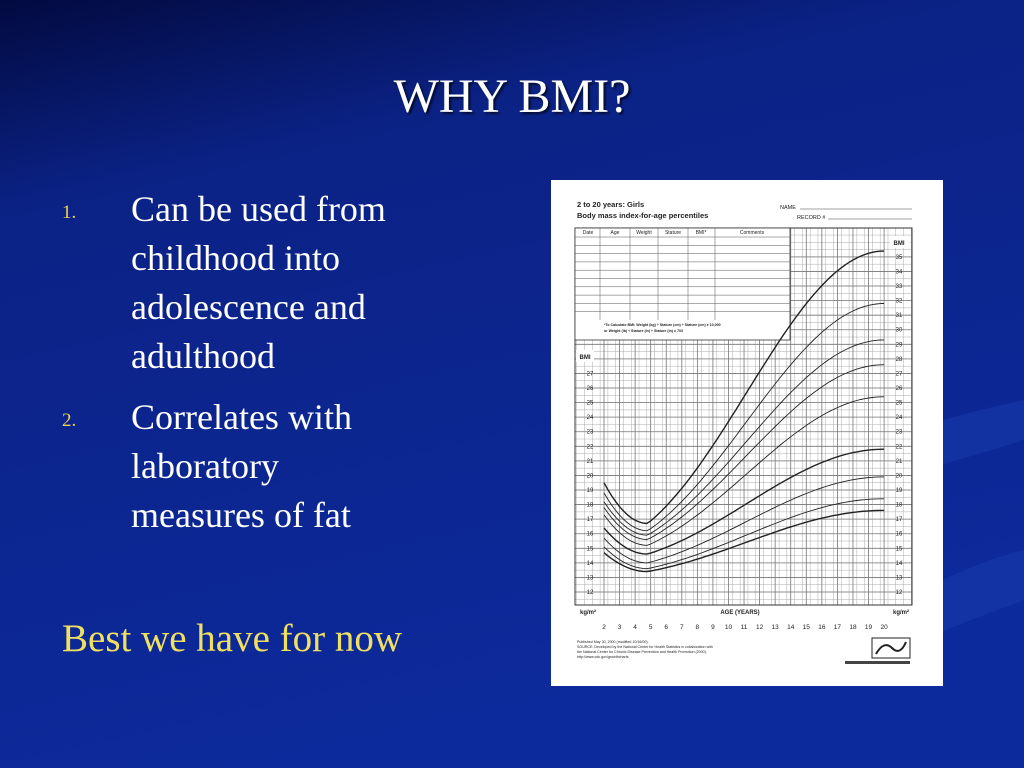  Describe the element at coordinates (899, 272) in the screenshot. I see `y-tick-label: 34` at that location.